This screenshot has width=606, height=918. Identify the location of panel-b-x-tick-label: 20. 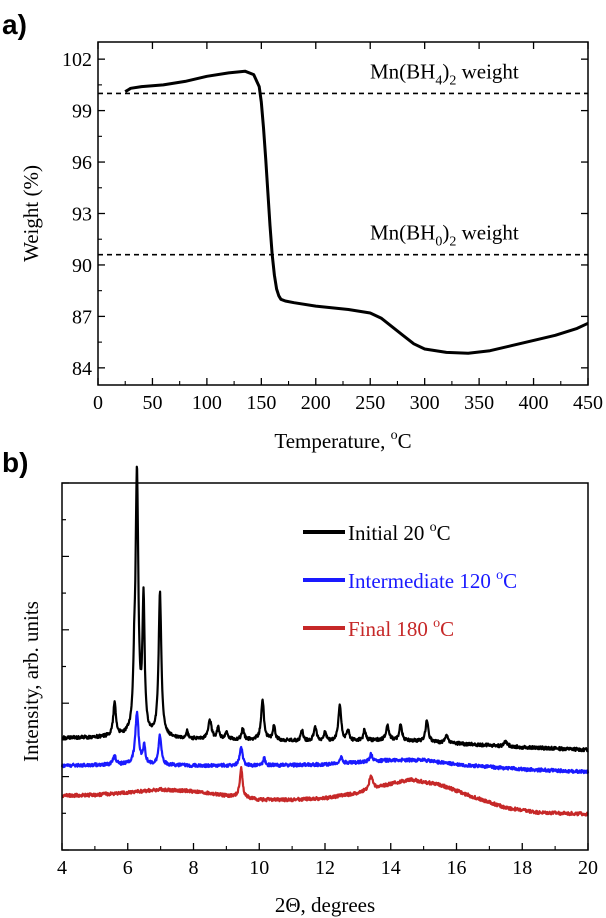
(588, 868).